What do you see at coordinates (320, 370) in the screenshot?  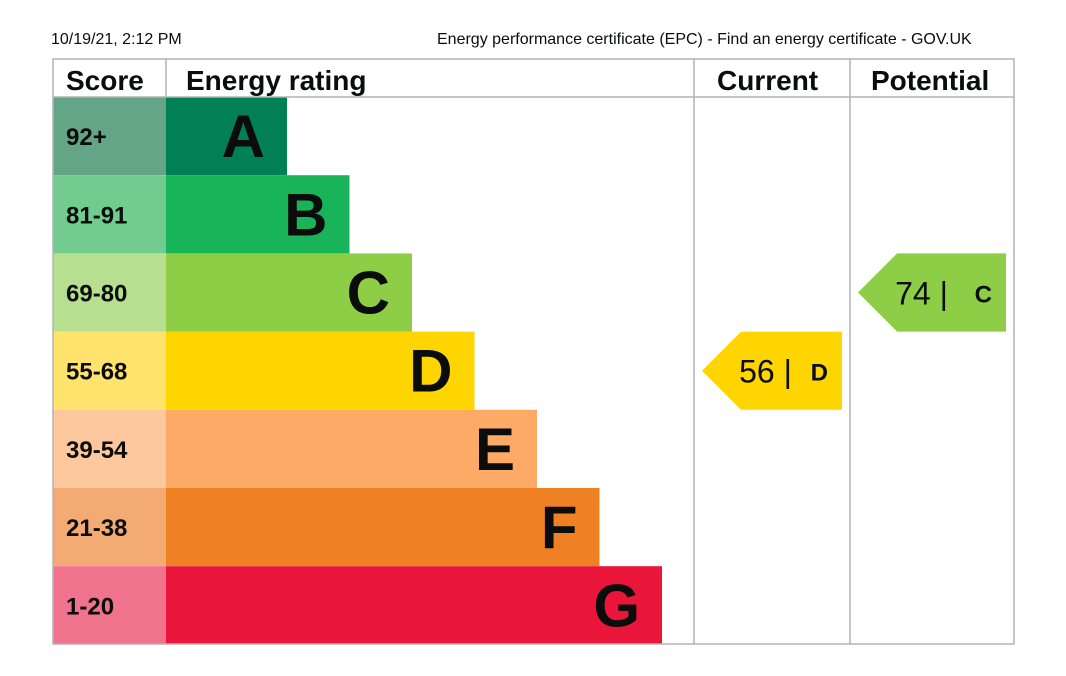 I see `rating-bar-d` at bounding box center [320, 370].